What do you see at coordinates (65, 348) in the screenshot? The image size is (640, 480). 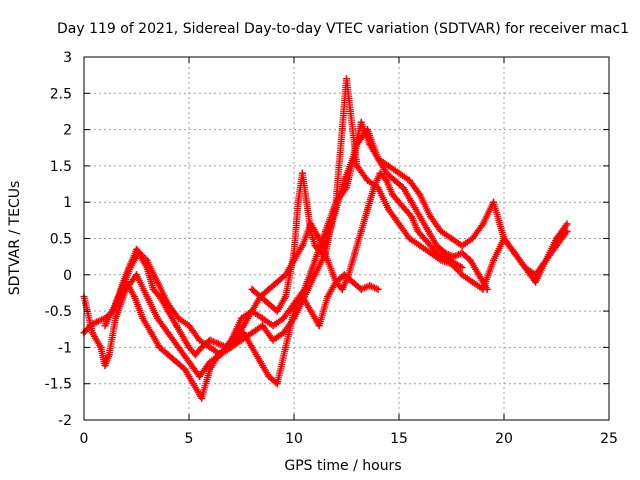 I see `y-tick-label: -1` at bounding box center [65, 348].